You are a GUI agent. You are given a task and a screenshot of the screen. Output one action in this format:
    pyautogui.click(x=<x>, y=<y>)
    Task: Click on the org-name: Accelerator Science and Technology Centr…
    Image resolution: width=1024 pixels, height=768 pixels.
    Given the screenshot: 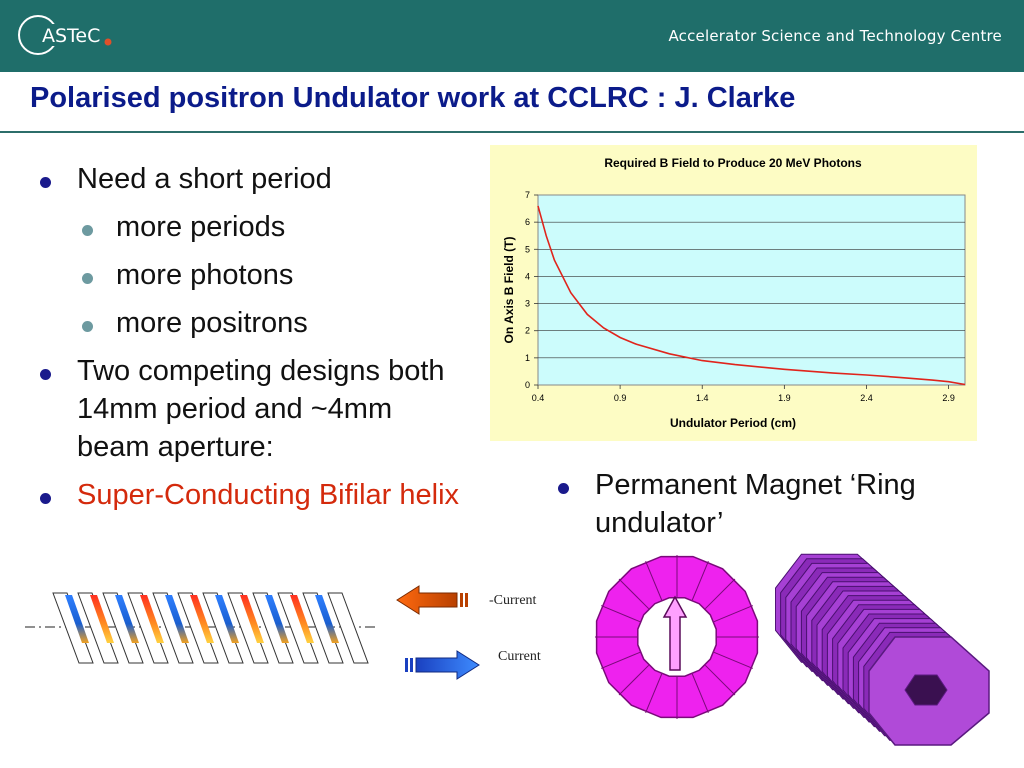 What is the action you would take?
    pyautogui.click(x=835, y=36)
    